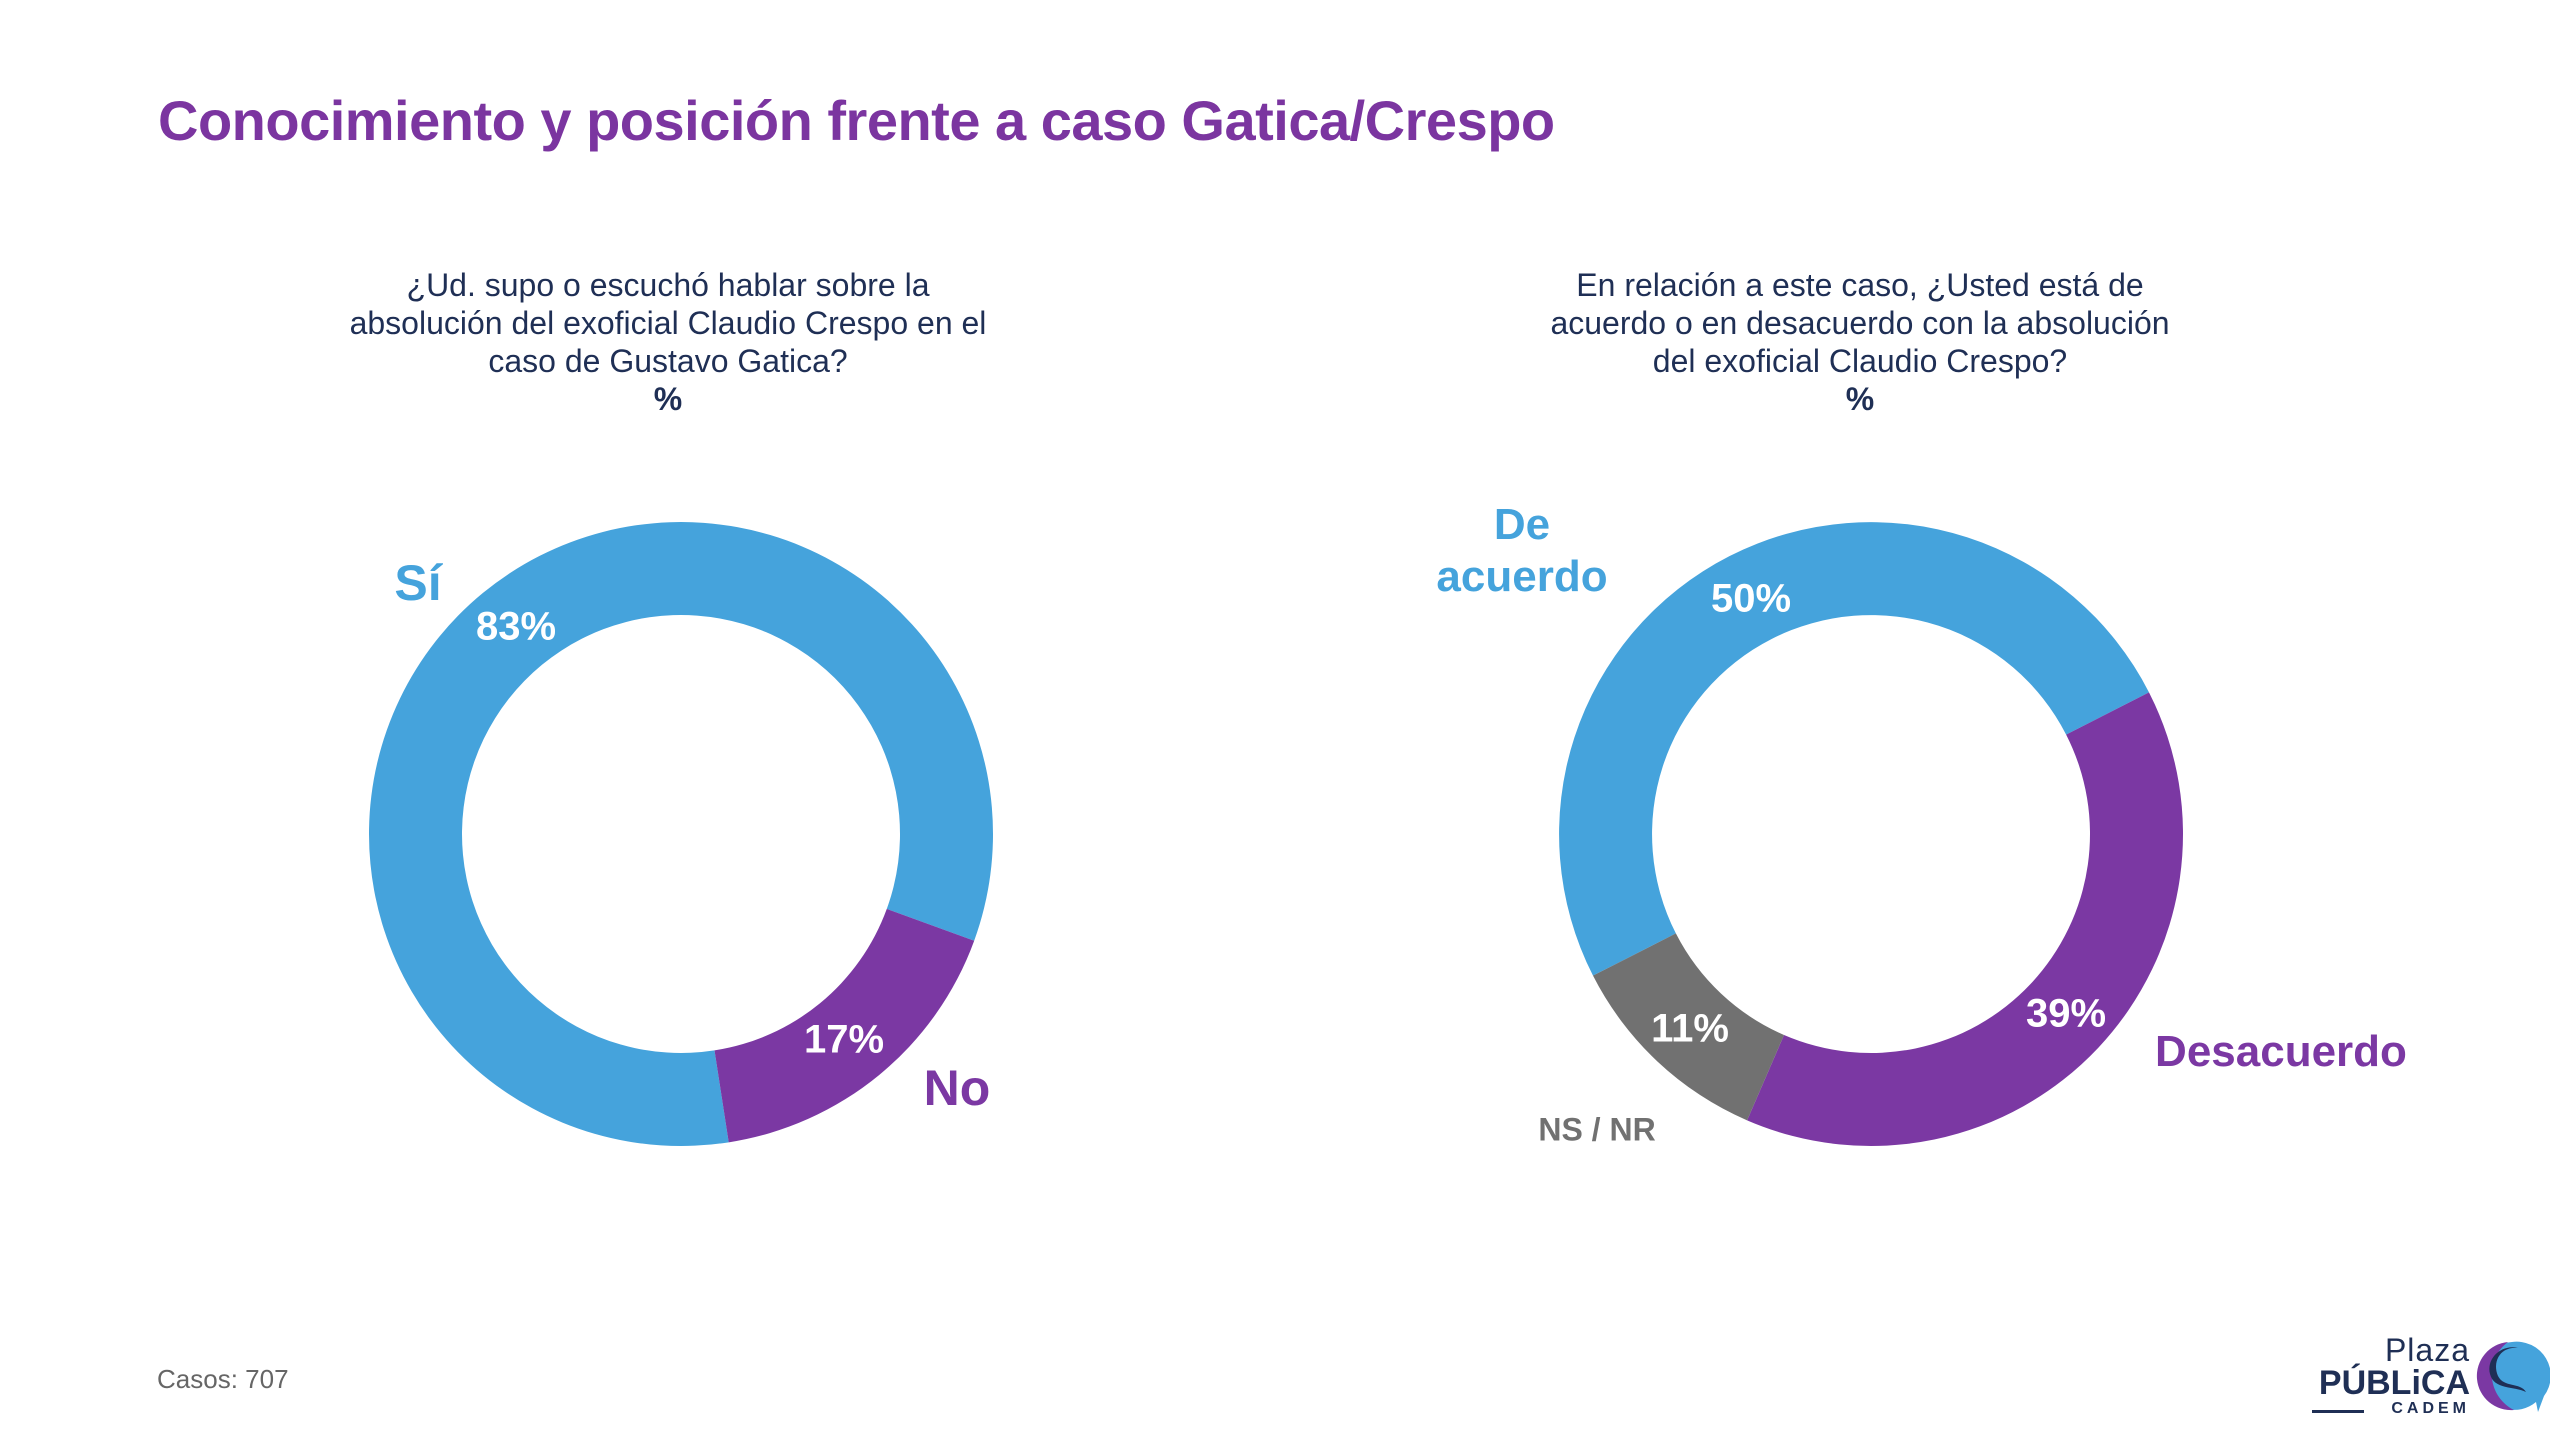 Image resolution: width=2560 pixels, height=1440 pixels. I want to click on category-label-desacuerdo: Desacuerdo, so click(2281, 1051).